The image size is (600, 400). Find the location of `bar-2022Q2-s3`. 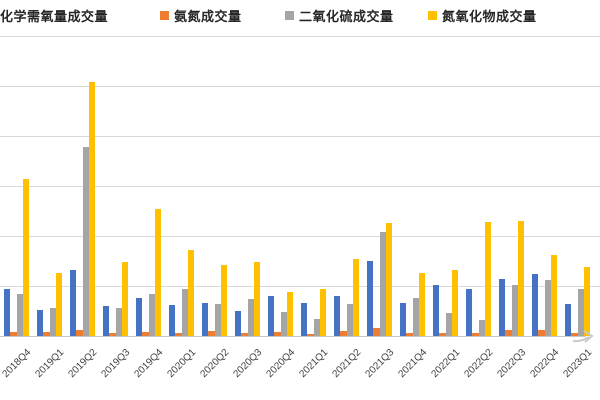

bar-2022Q2-s3 is located at coordinates (487, 279).